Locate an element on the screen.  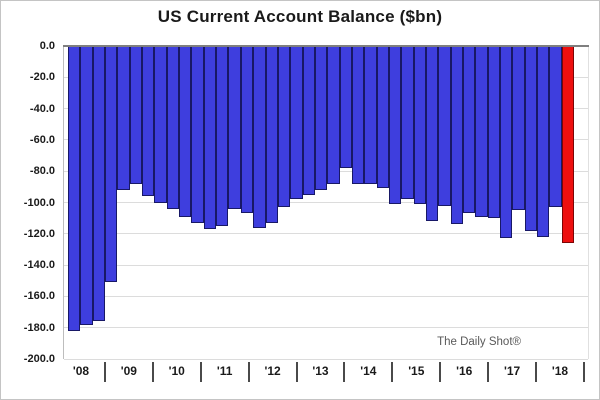
bar-2017-q1 is located at coordinates (518, 128).